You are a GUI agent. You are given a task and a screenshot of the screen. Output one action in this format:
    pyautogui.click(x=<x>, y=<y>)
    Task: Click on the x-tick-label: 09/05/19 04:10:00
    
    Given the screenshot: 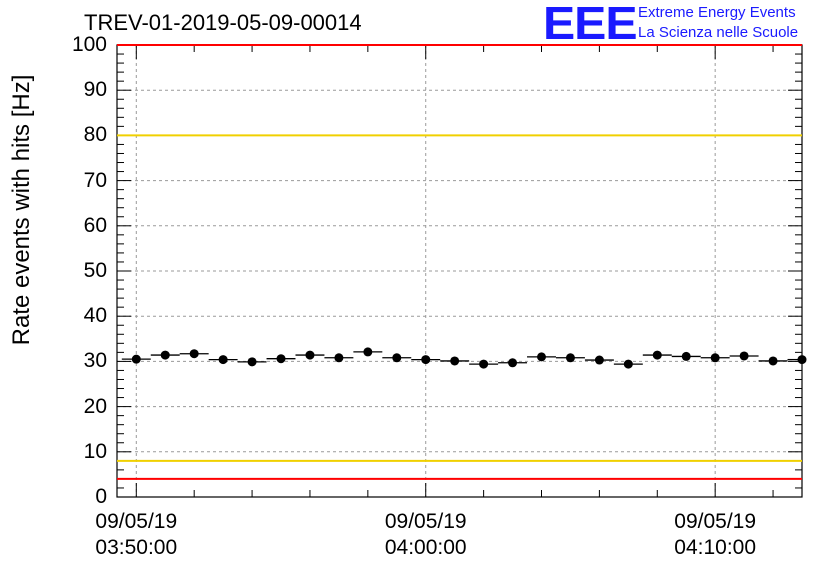 What is the action you would take?
    pyautogui.click(x=715, y=535)
    